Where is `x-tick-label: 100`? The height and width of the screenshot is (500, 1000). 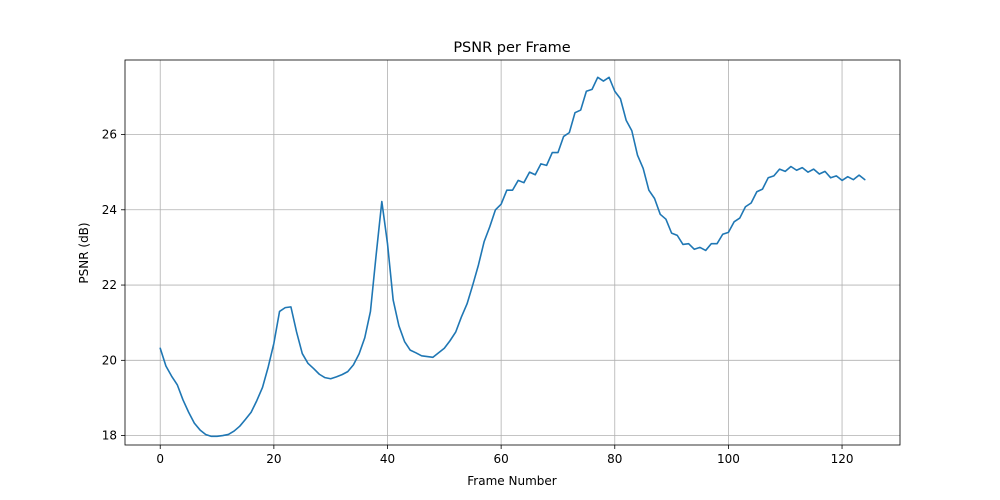 x-tick-label: 100 is located at coordinates (728, 459).